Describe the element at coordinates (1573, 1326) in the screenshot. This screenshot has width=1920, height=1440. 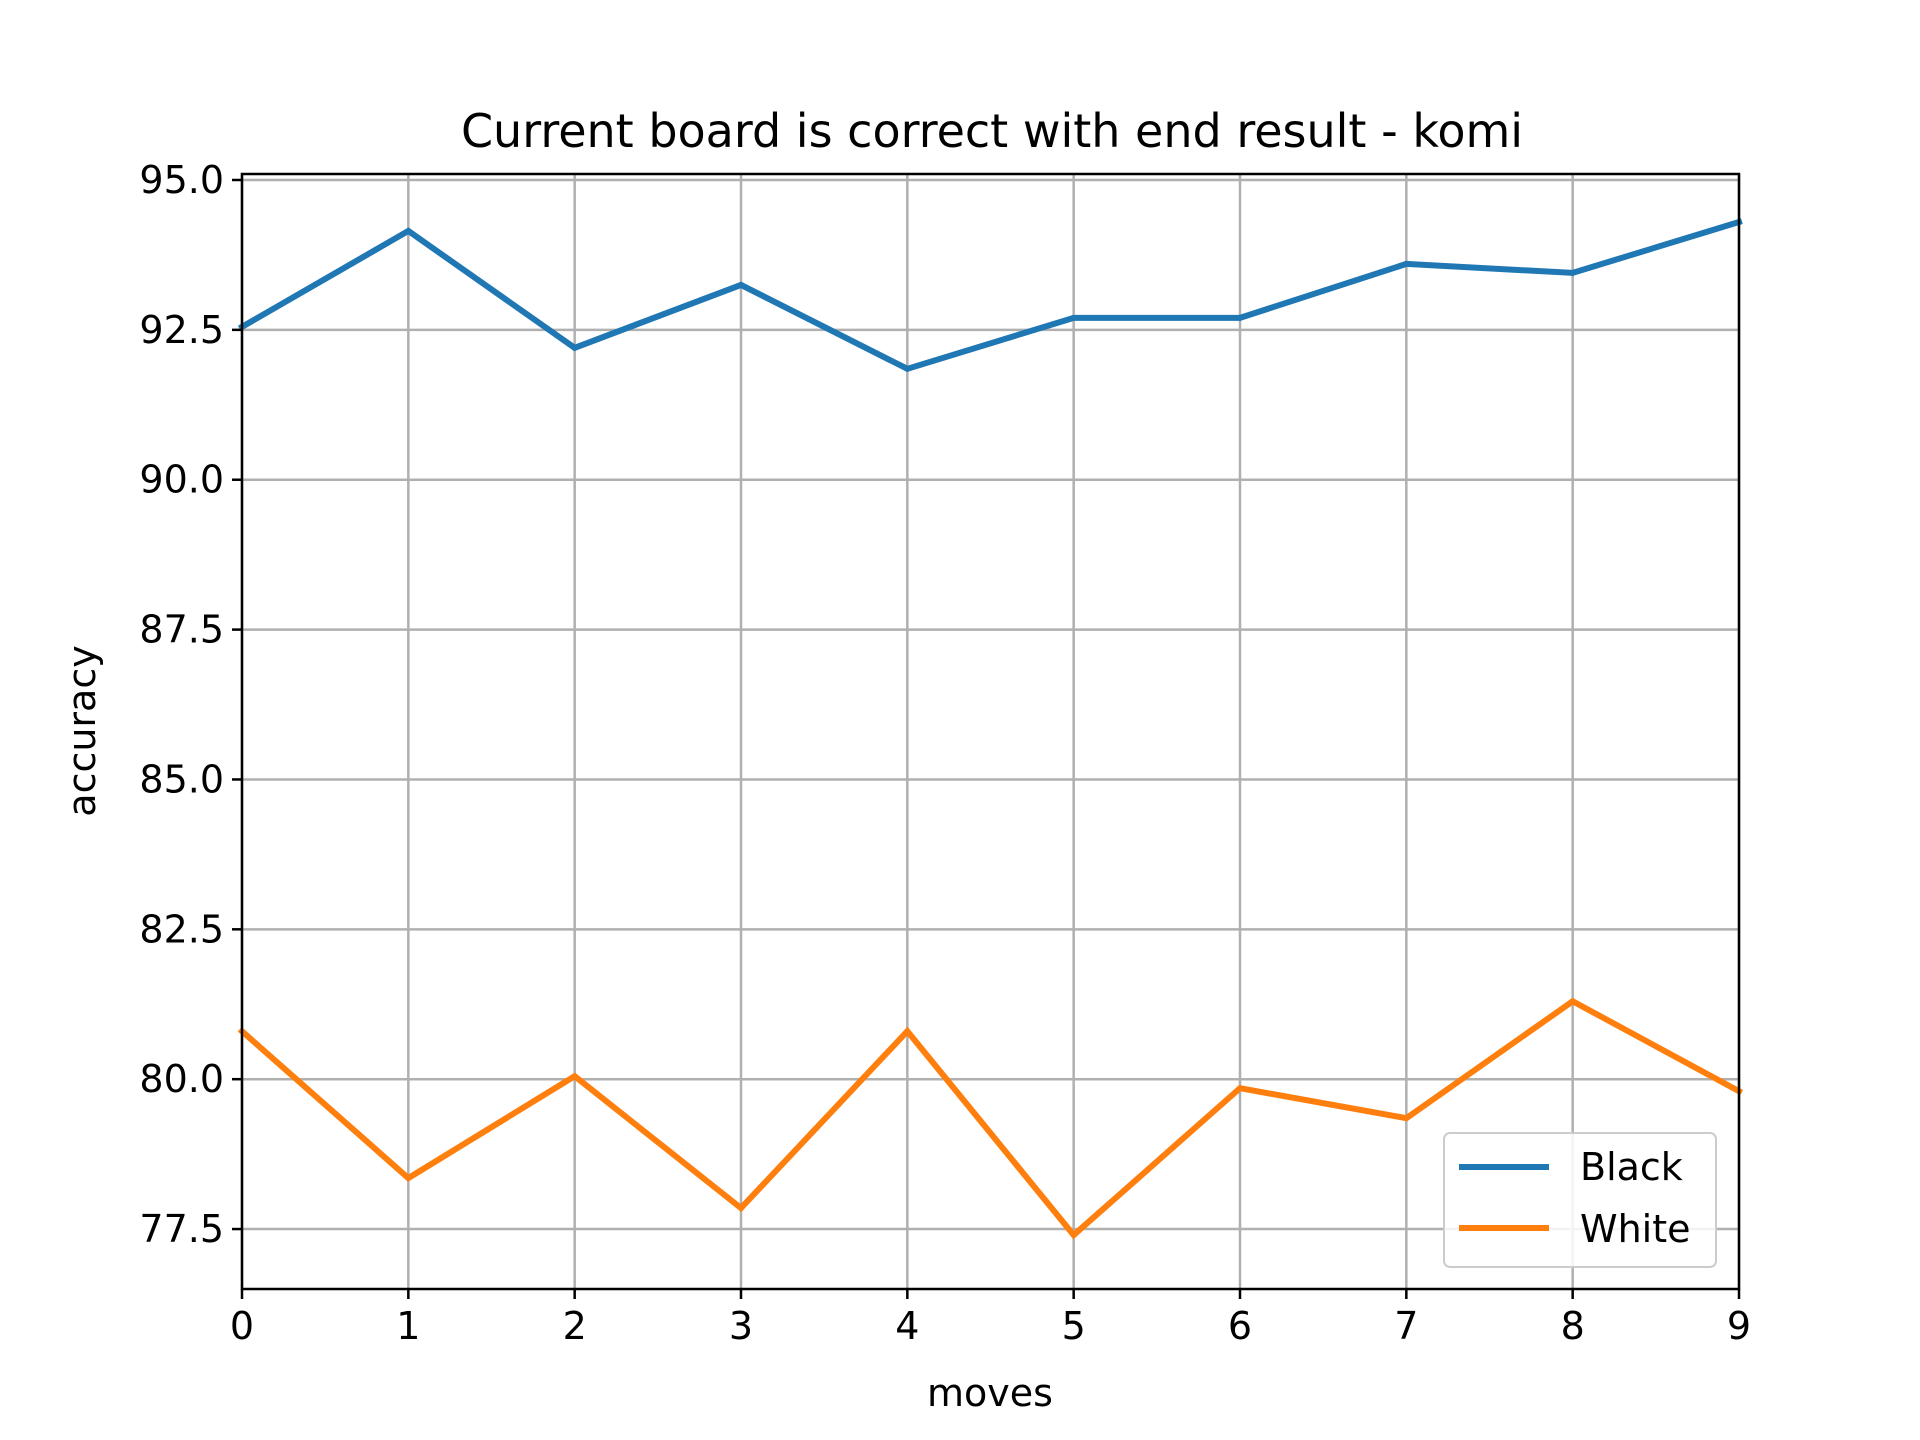
I see `x-tick-label: 8` at that location.